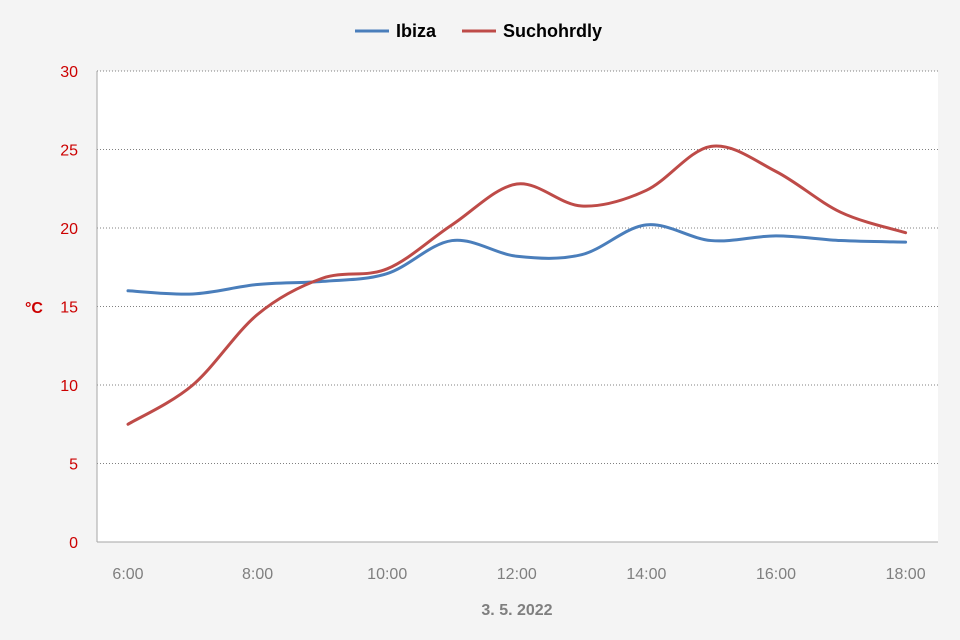  I want to click on x-tick-label: 8:00, so click(257, 574).